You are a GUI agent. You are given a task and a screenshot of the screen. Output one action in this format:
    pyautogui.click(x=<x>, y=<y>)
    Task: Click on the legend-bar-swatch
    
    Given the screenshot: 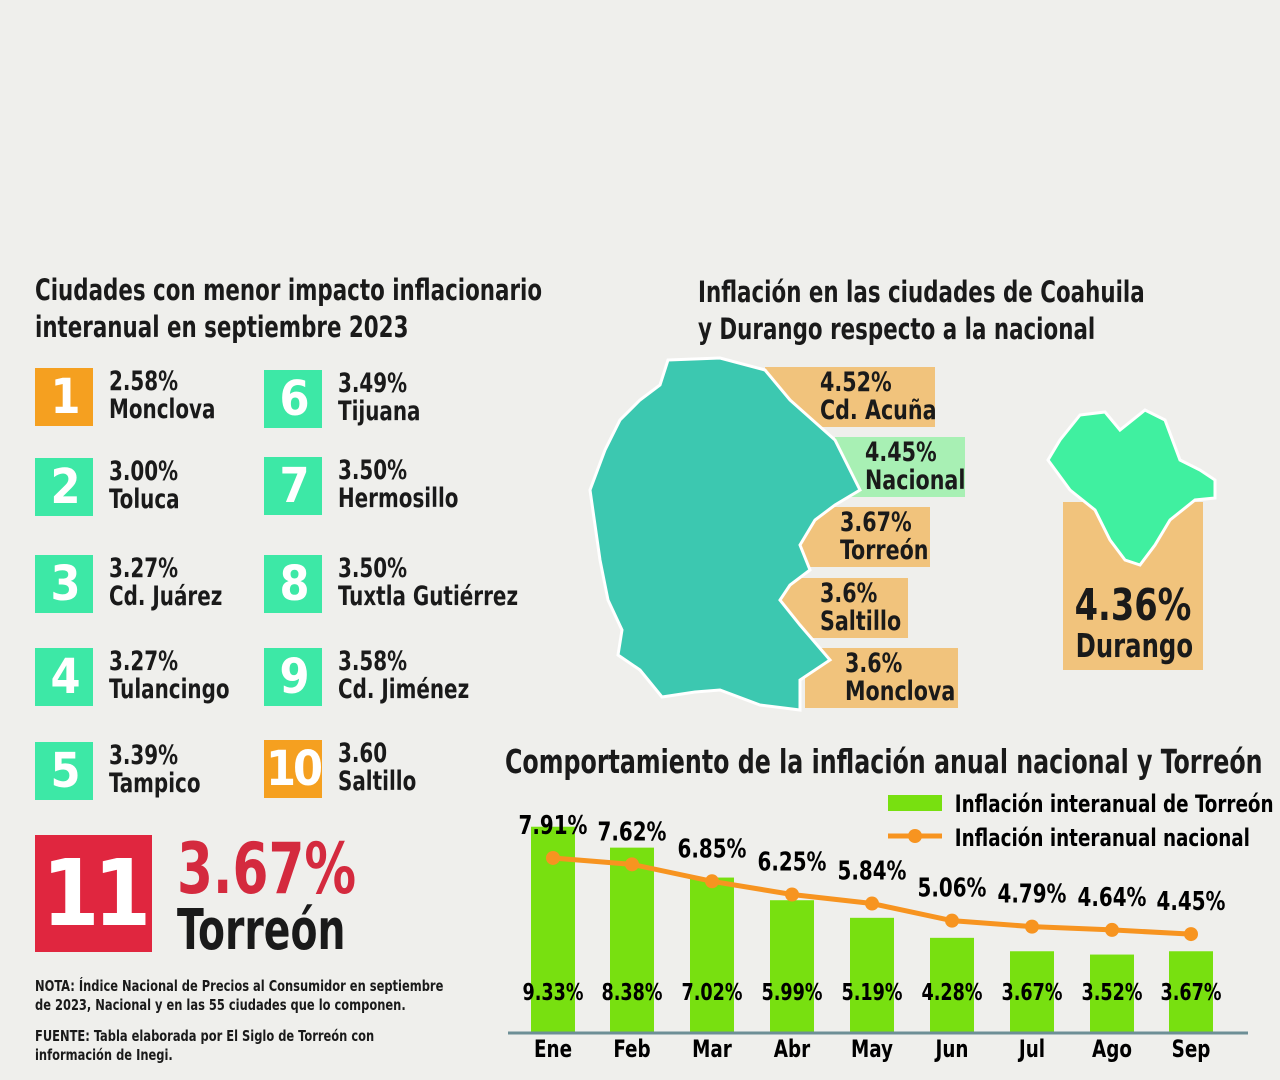 What is the action you would take?
    pyautogui.click(x=915, y=803)
    